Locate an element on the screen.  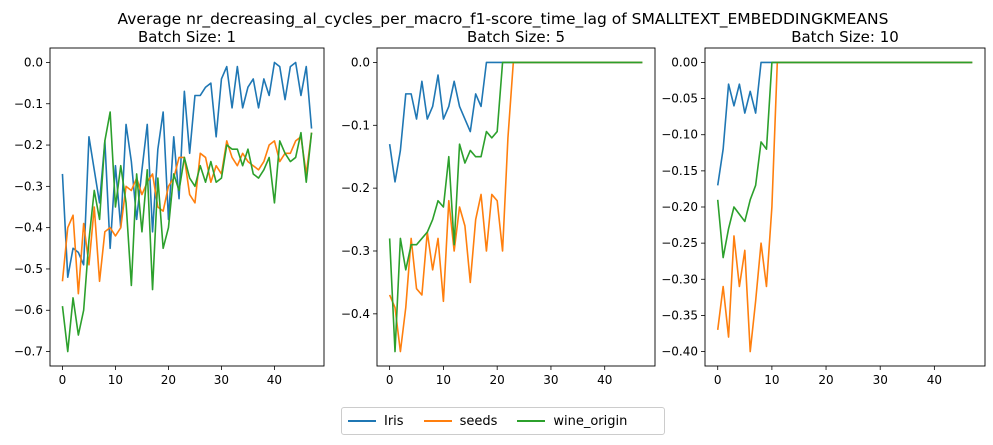
y-tick-label: −0.7 is located at coordinates (28, 352).